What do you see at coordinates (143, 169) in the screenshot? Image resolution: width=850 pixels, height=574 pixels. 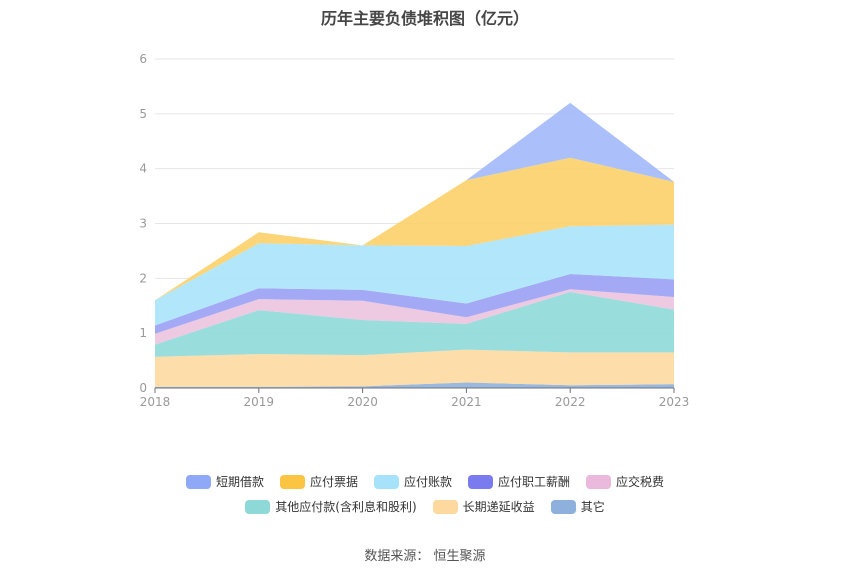 I see `y-tick-label: 4` at bounding box center [143, 169].